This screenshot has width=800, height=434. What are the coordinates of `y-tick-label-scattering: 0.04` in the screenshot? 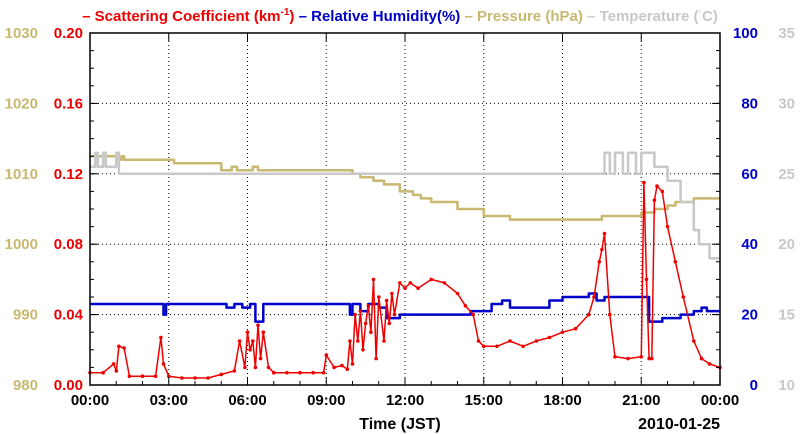 It's located at (69, 315).